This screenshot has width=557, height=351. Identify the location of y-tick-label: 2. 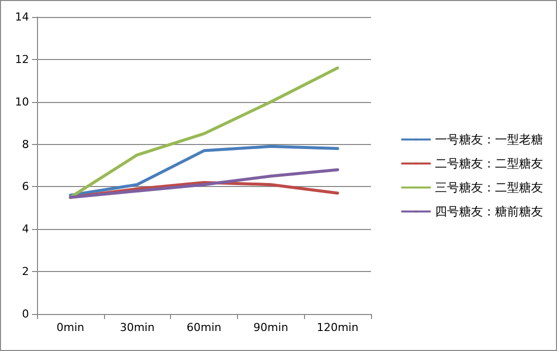
(25, 271).